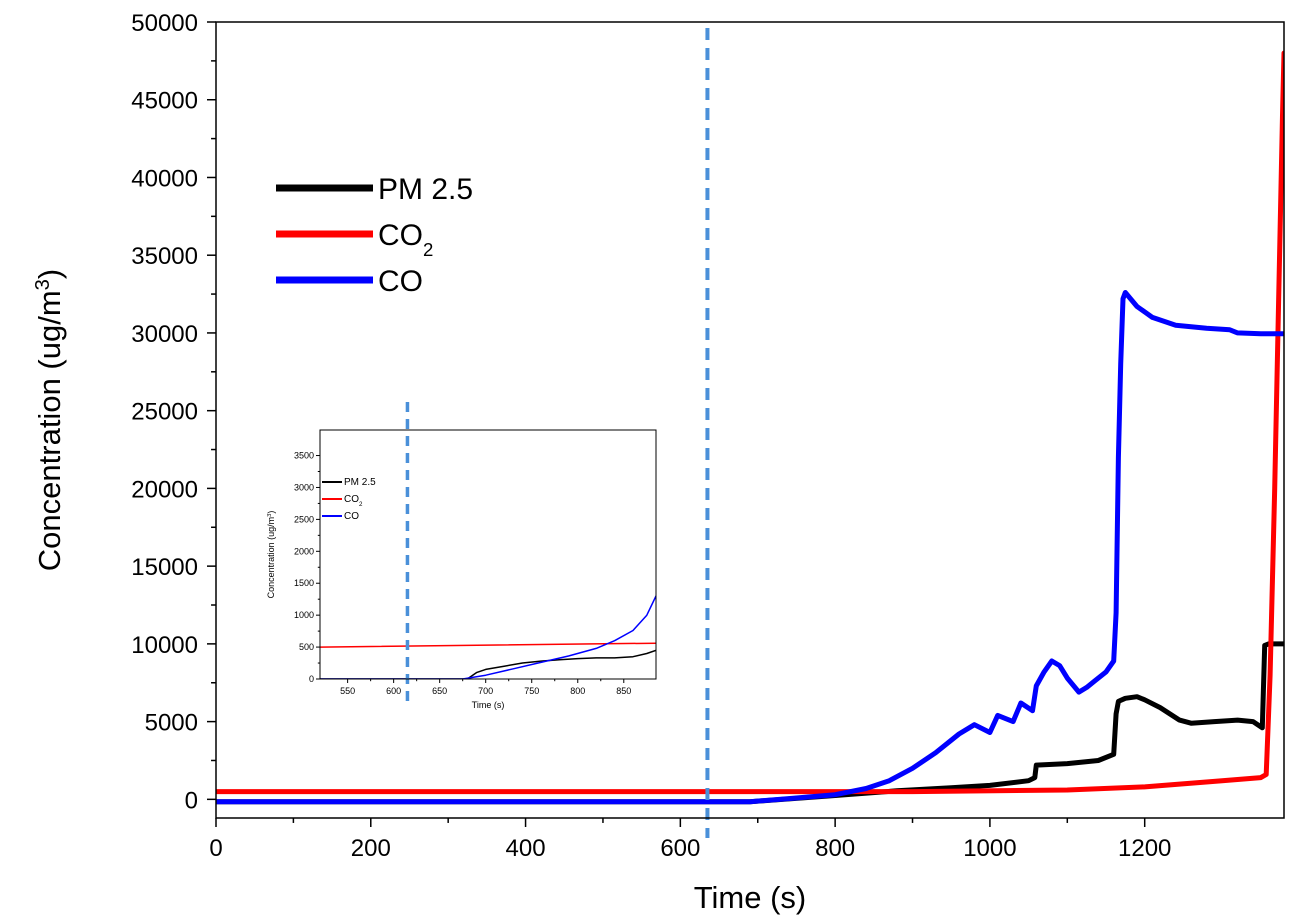  What do you see at coordinates (347, 691) in the screenshot?
I see `inset-x-tick-label-0: 550` at bounding box center [347, 691].